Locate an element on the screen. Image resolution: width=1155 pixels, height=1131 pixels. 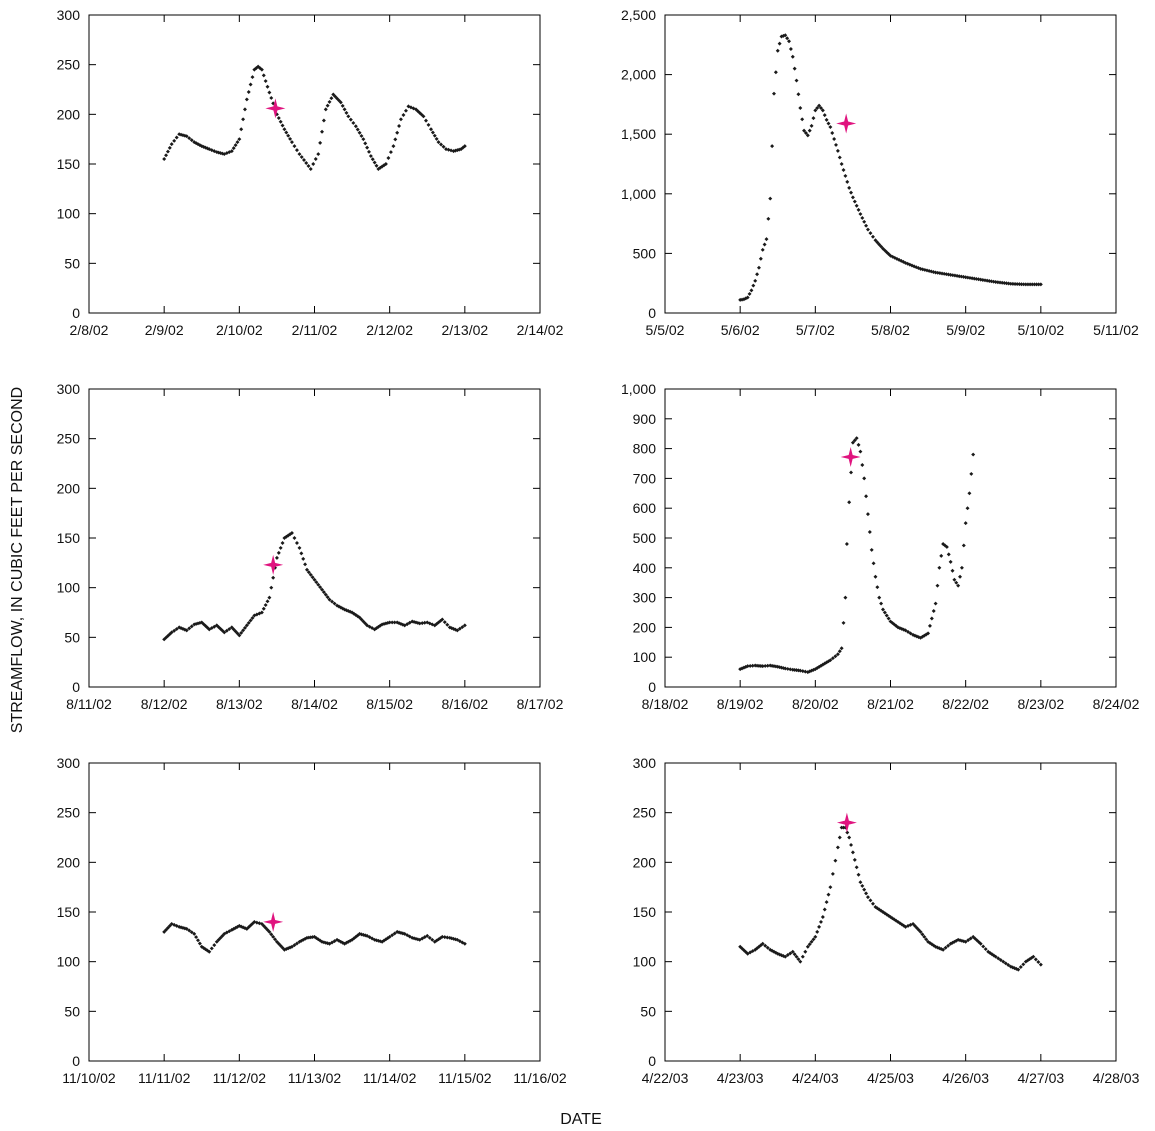
y-tick-label: 1,000 is located at coordinates (638, 194).